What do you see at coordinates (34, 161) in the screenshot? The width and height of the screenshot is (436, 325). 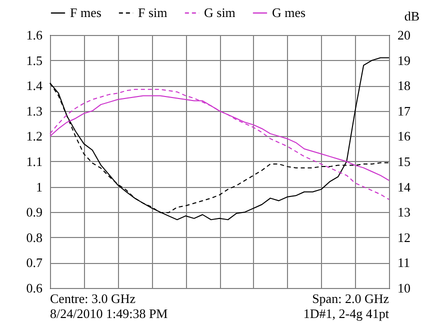 I see `y-tick-label: 1.1` at bounding box center [34, 161].